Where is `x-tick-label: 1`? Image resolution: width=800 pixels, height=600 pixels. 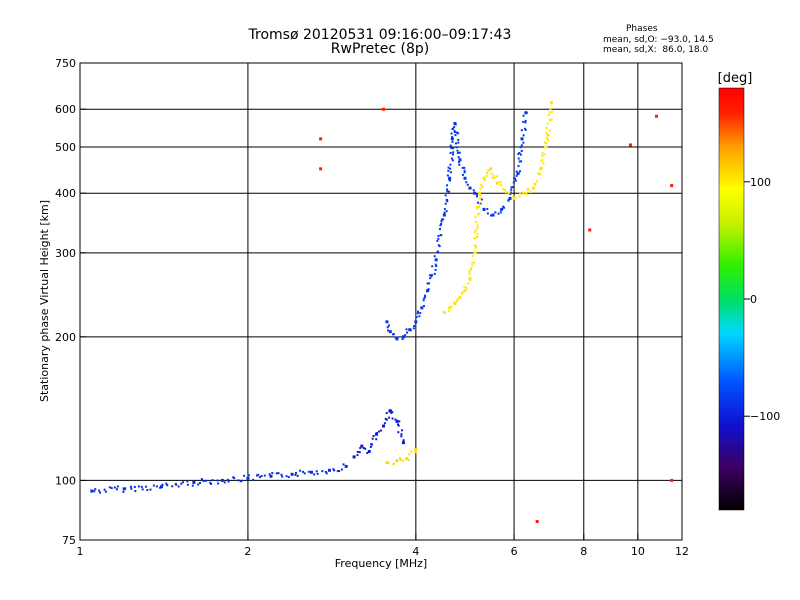
x-tick-label: 1 is located at coordinates (80, 551).